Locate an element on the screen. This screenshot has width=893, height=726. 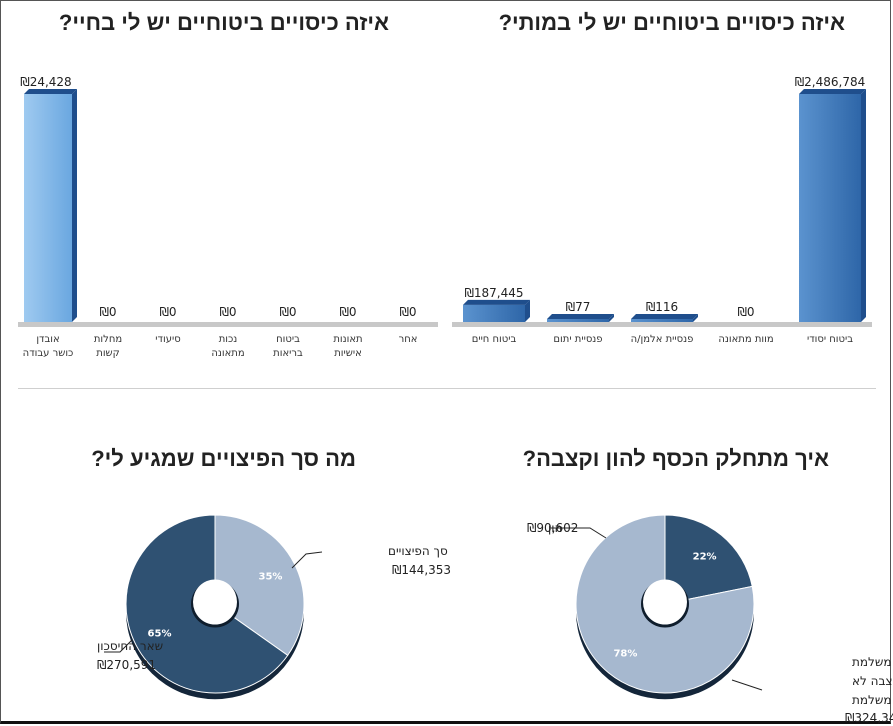
bar-category-label-3: מתאונה is located at coordinates (227, 353).